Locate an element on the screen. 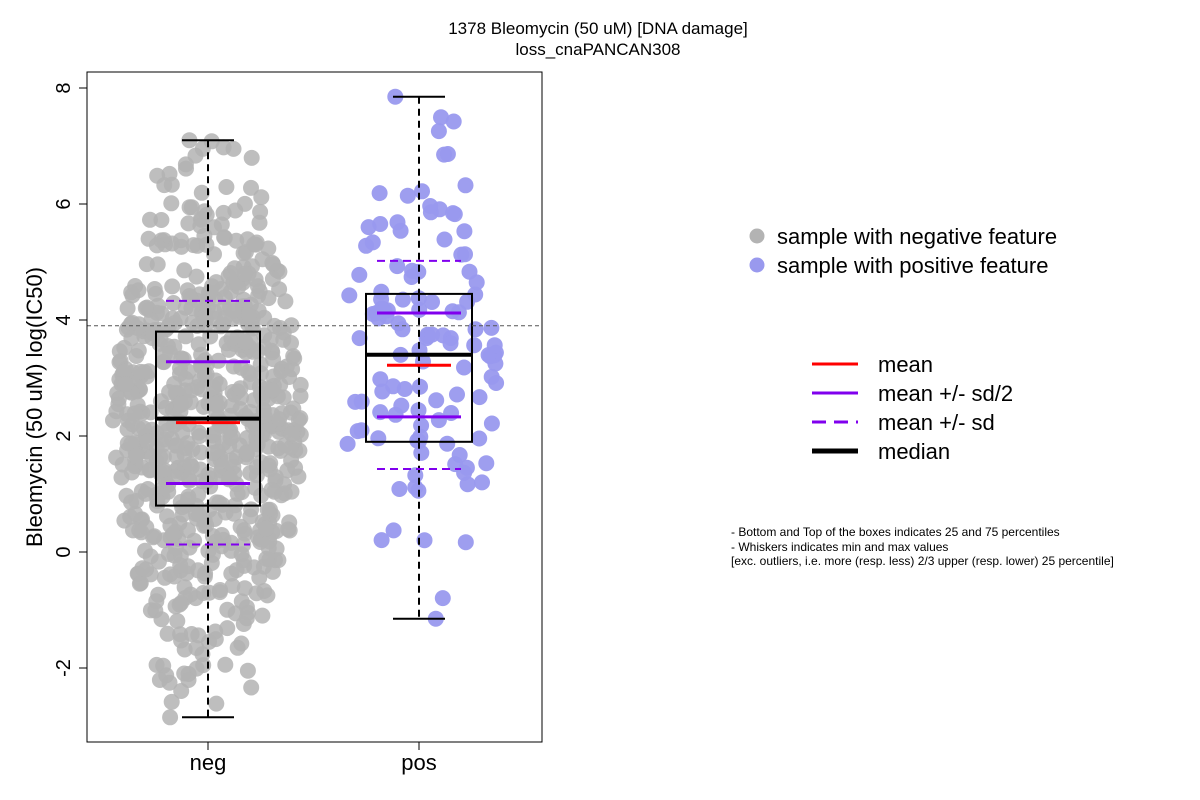 The image size is (1200, 800). legend-line-label: mean +/- sd/2 is located at coordinates (945, 393).